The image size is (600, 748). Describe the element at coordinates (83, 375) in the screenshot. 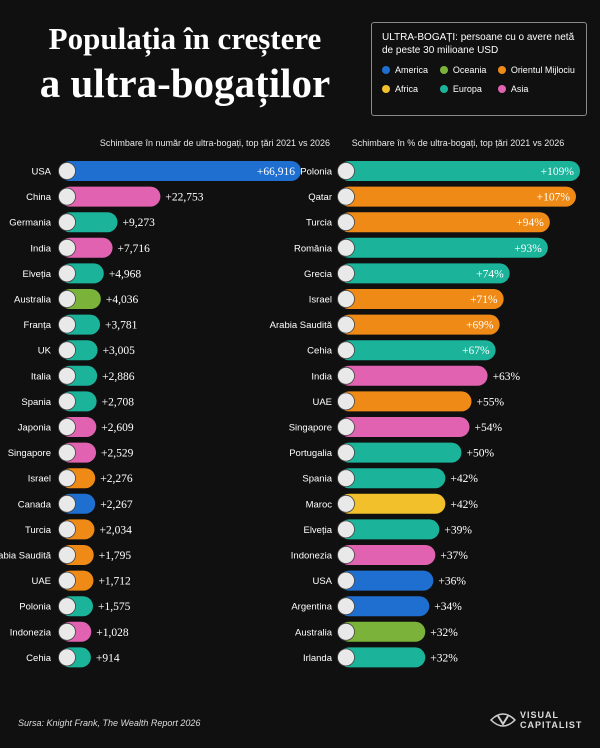

I see `chart-row: Italia +2,886` at that location.